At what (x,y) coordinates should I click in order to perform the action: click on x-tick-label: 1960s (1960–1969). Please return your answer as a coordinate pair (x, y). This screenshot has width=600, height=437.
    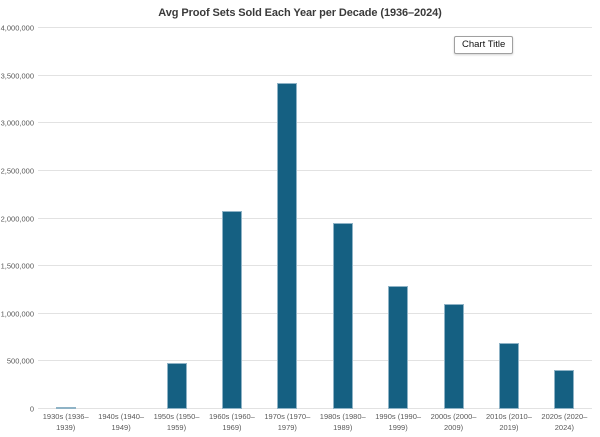
    Looking at the image, I should click on (231, 422).